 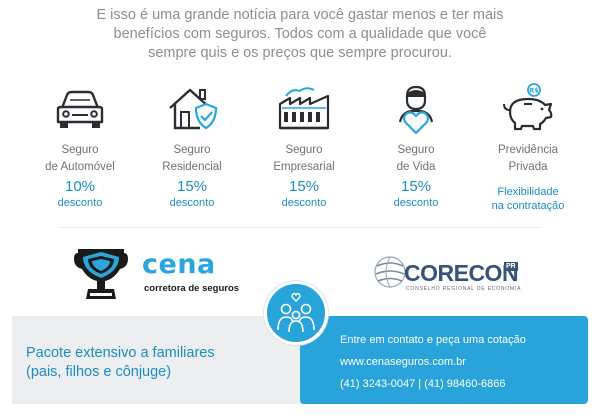 What do you see at coordinates (433, 340) in the screenshot?
I see `contact-cta: Entre em contato e peça uma cotação` at bounding box center [433, 340].